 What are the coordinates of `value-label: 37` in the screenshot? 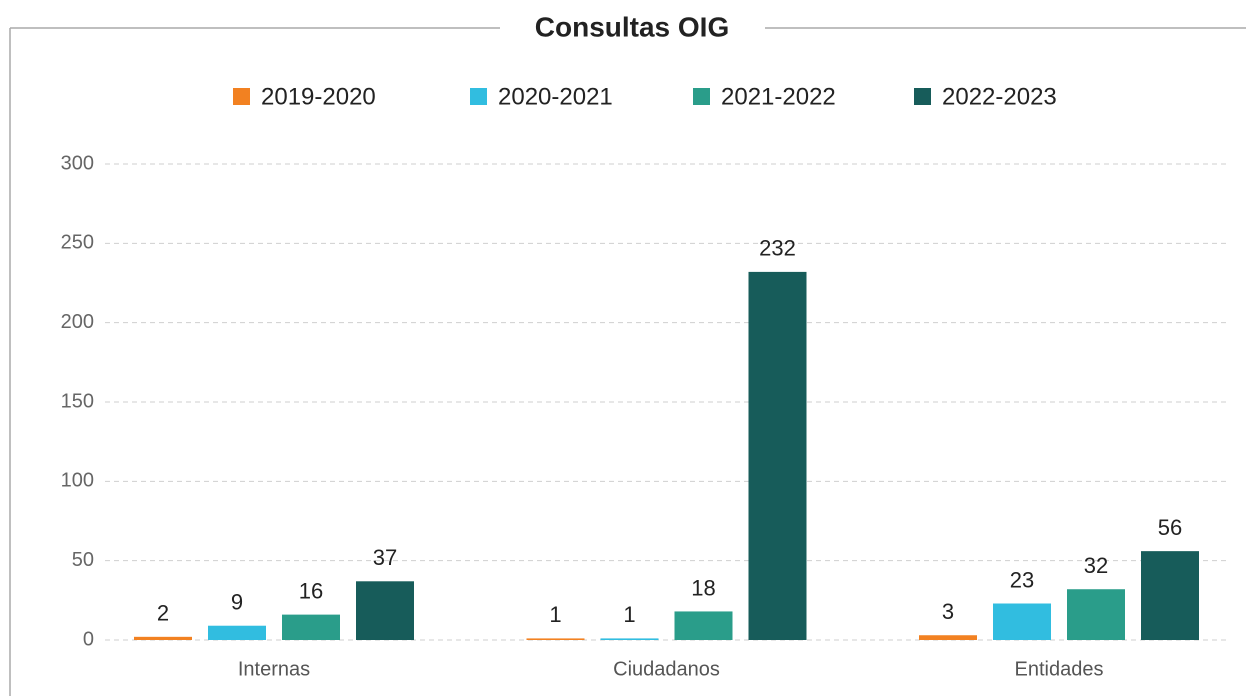 It's located at (385, 557).